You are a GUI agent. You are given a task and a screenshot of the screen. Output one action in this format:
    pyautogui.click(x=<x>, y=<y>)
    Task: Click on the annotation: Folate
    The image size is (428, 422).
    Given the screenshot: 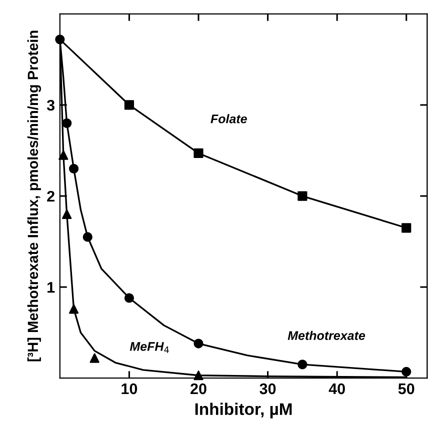 What is the action you would take?
    pyautogui.click(x=228, y=119)
    